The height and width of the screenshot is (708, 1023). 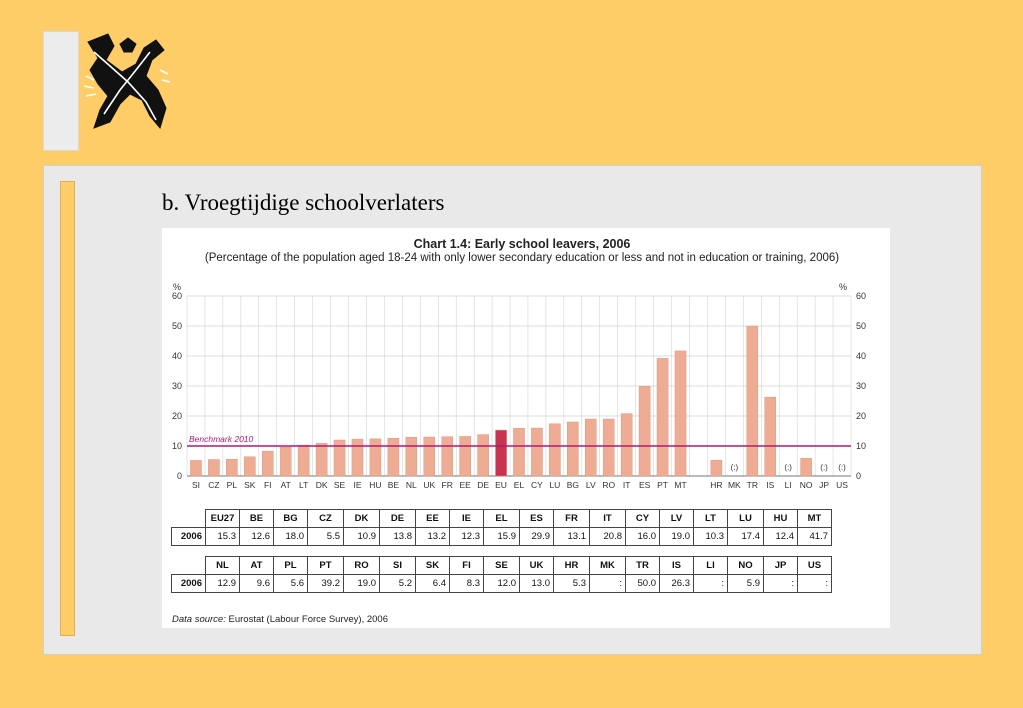 I want to click on x-tick-label-cz: CZ, so click(x=213, y=485).